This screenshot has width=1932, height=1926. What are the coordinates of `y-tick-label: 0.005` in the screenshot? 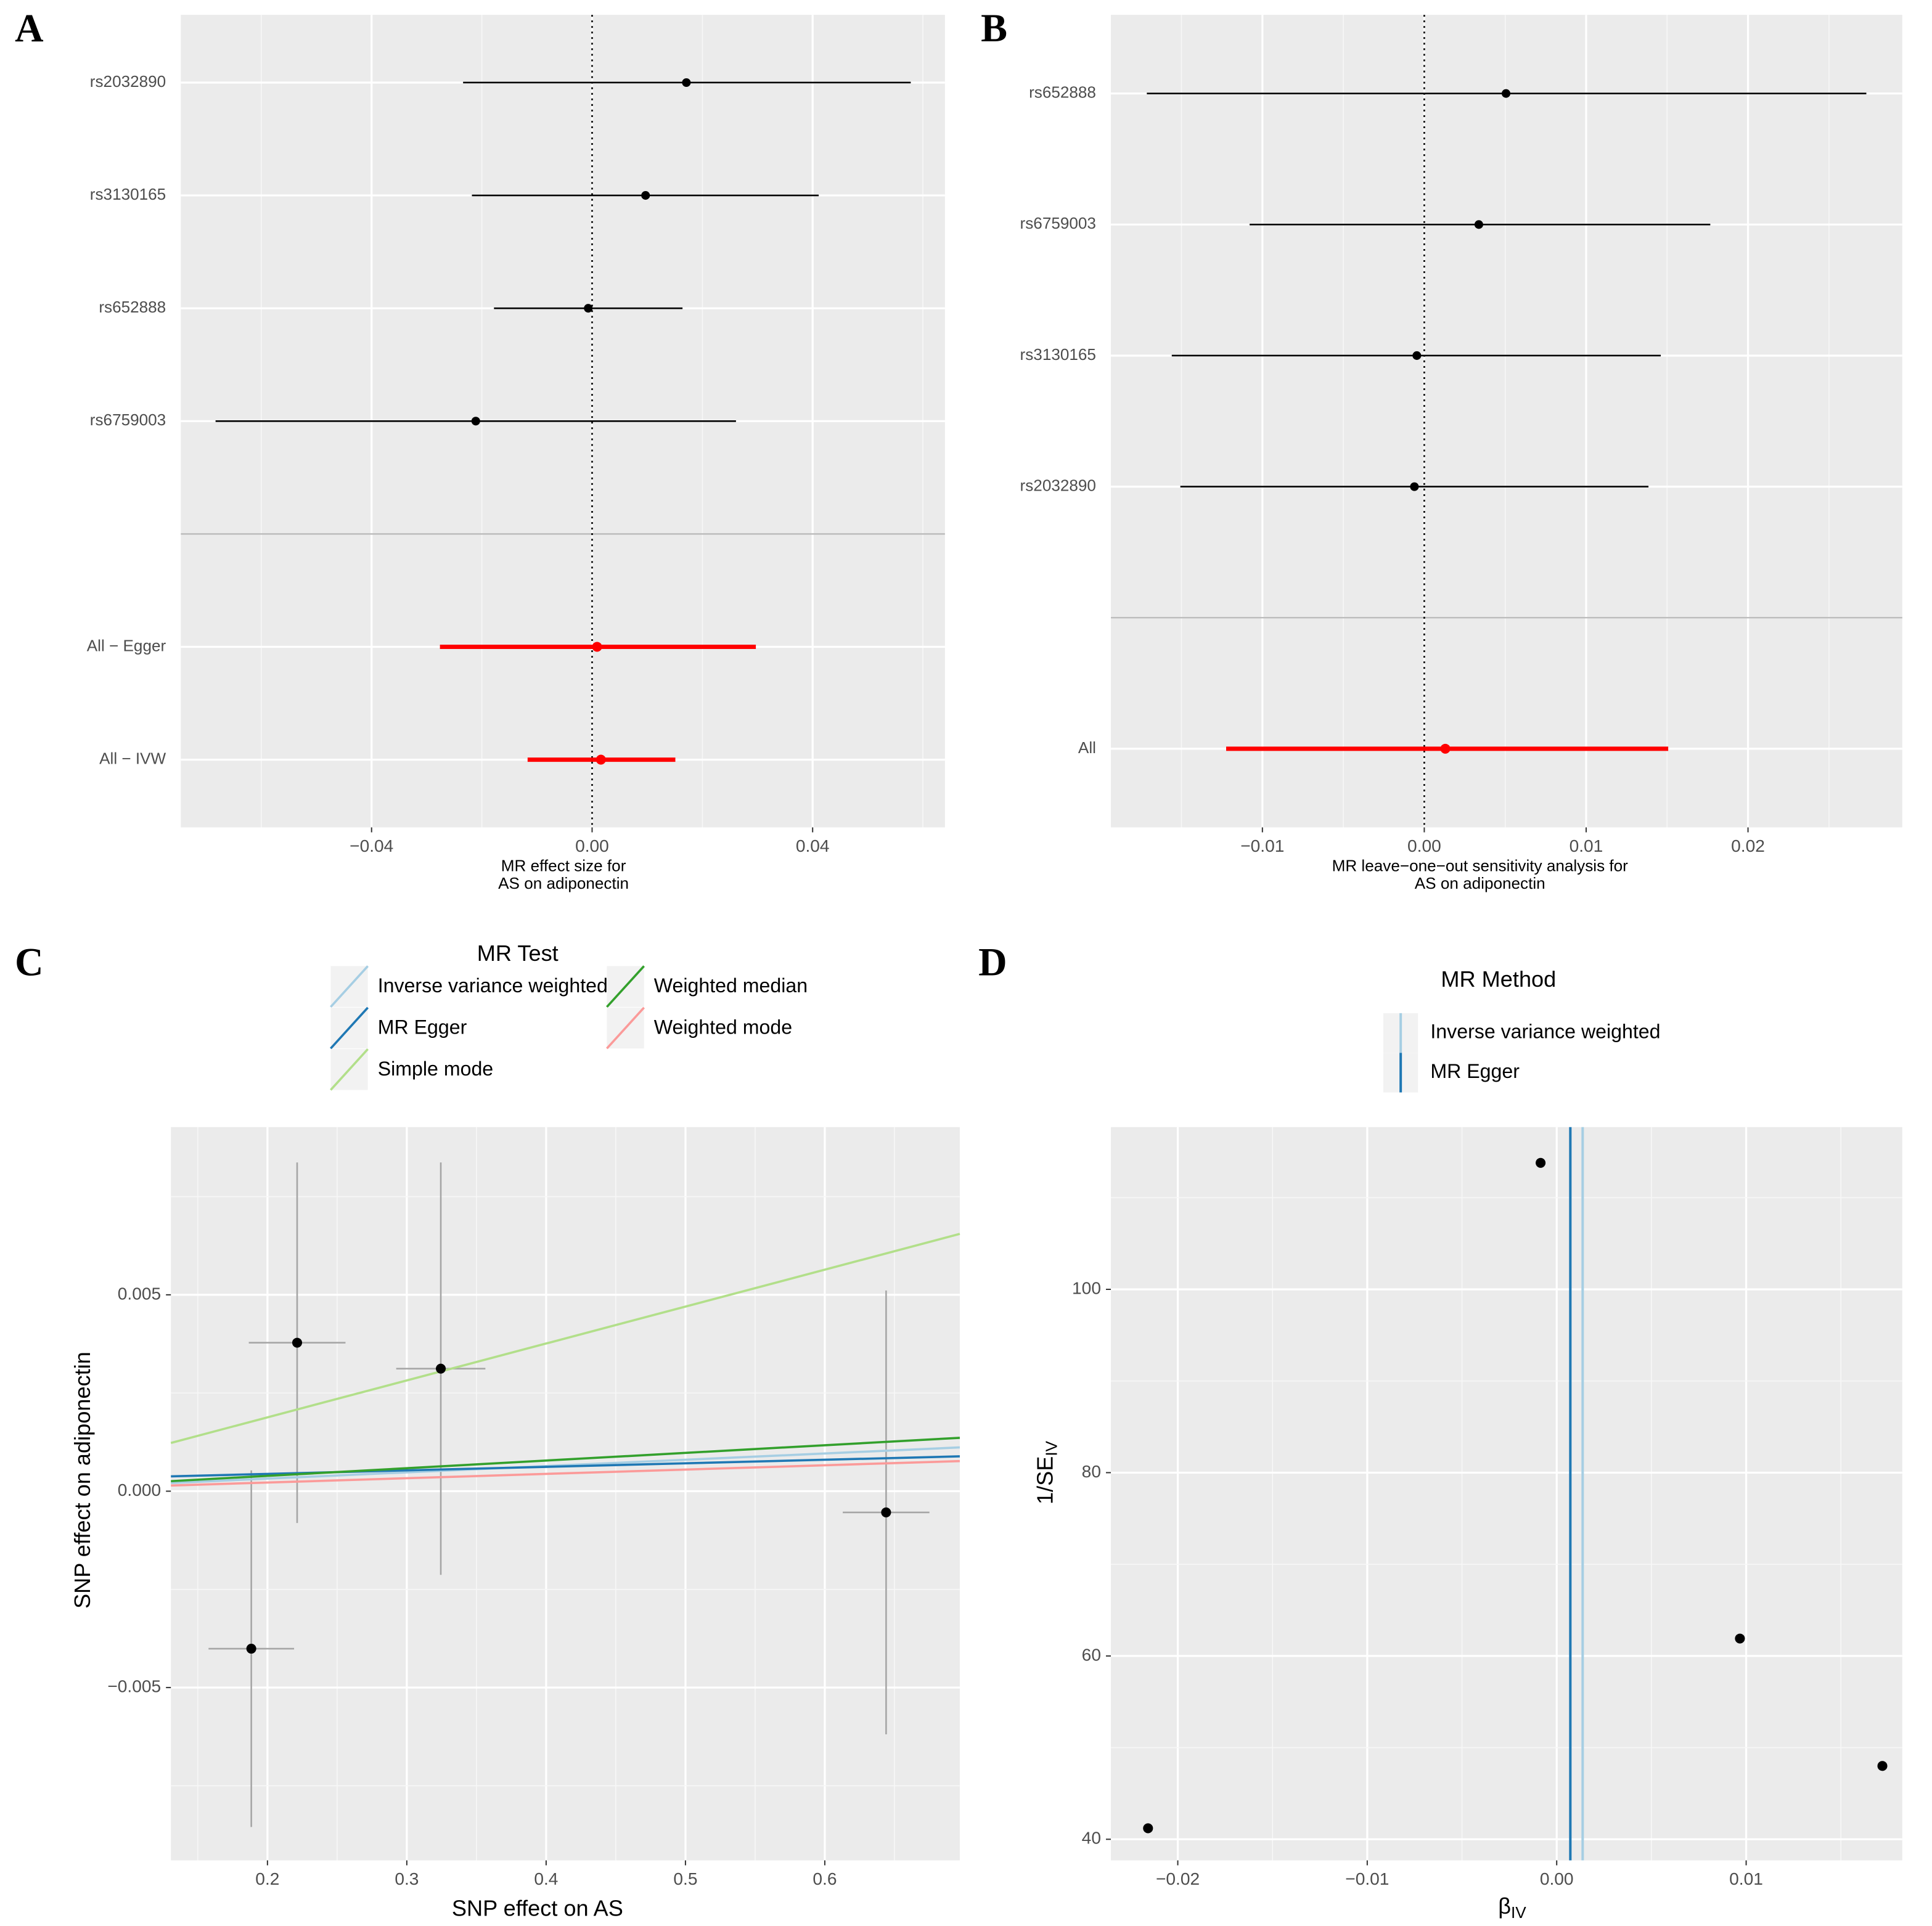 It's located at (139, 1293).